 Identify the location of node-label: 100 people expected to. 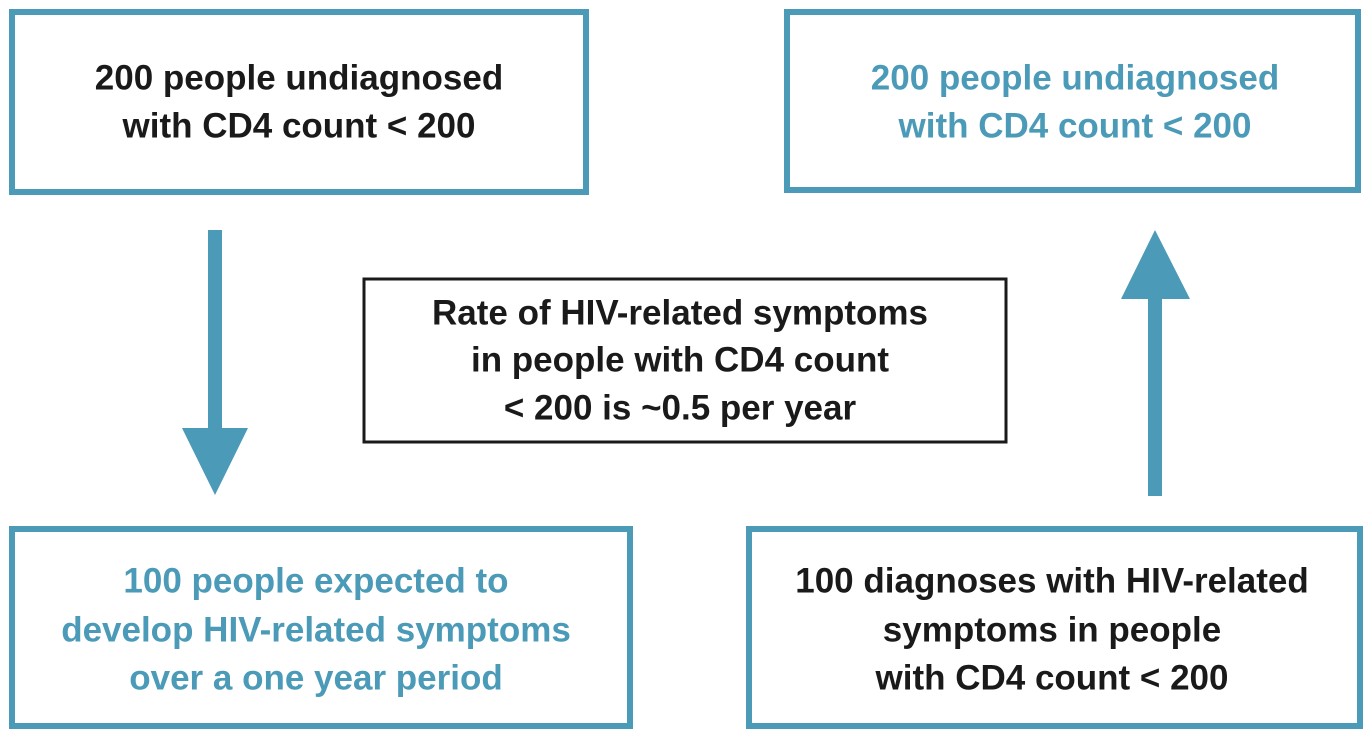
(315, 580).